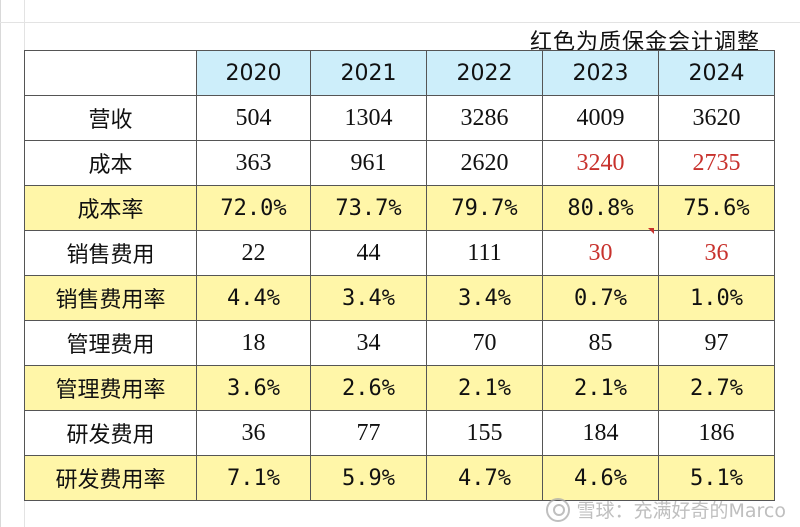  What do you see at coordinates (253, 73) in the screenshot?
I see `year-header: 2020` at bounding box center [253, 73].